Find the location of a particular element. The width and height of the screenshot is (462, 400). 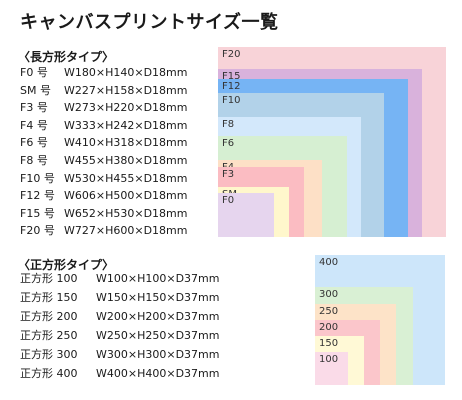

size-dimensions: W227×H158×D18mm is located at coordinates (126, 90).